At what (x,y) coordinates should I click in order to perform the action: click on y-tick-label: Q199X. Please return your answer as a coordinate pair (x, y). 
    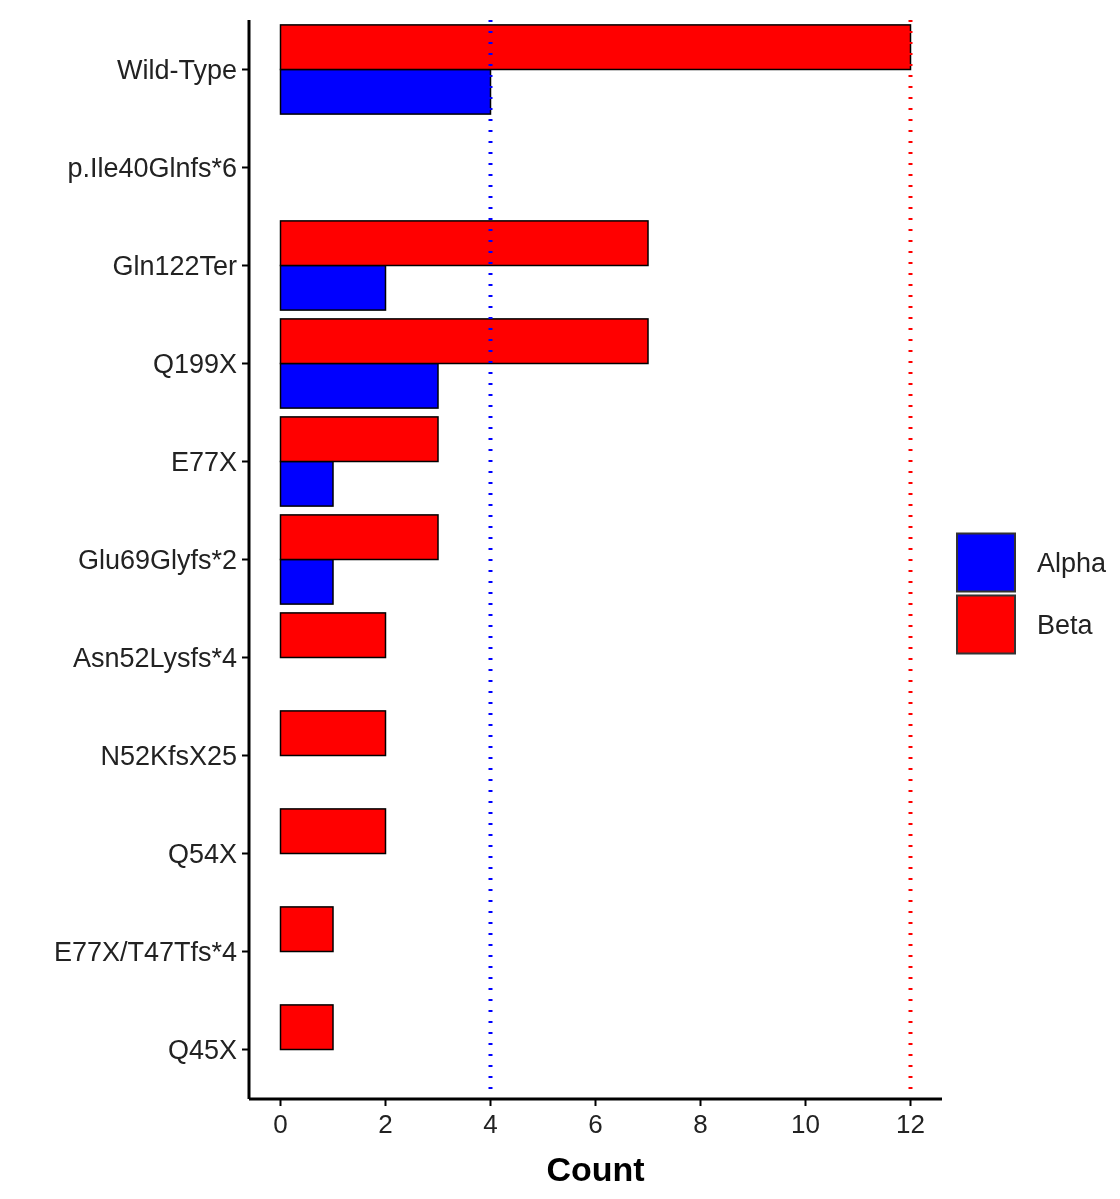
    Looking at the image, I should click on (194, 363).